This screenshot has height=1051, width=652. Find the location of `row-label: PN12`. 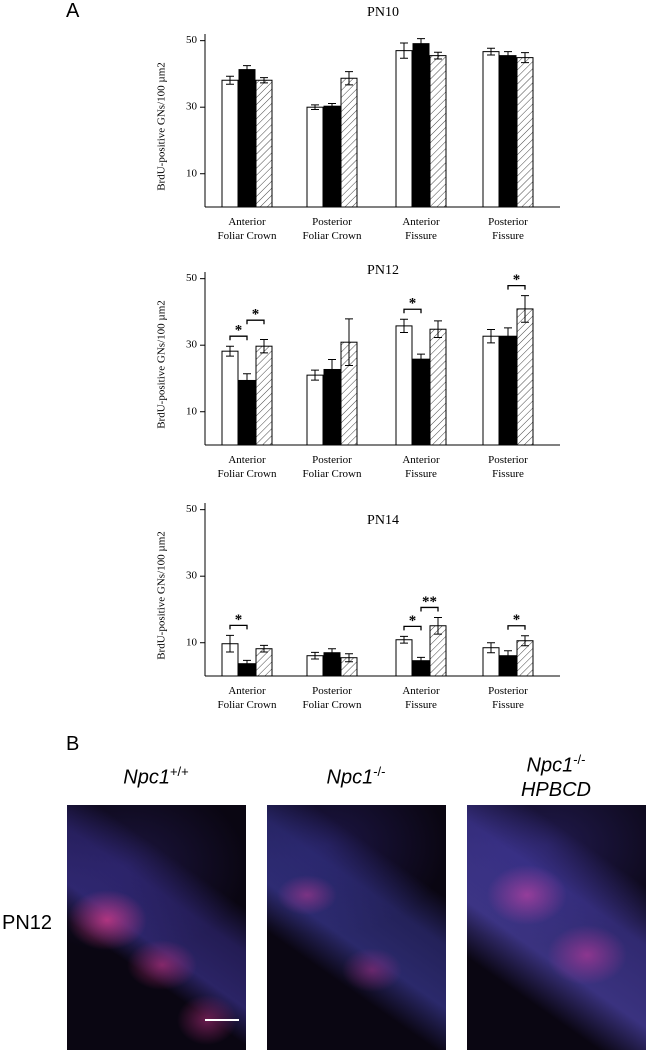

row-label: PN12 is located at coordinates (27, 923).